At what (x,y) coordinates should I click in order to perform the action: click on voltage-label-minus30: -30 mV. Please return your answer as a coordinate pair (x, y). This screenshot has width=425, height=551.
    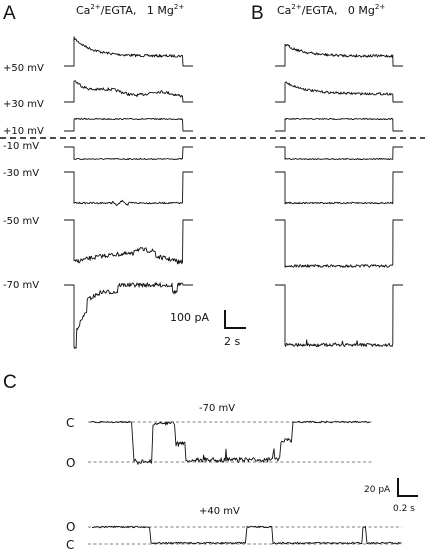
    Looking at the image, I should click on (21, 173).